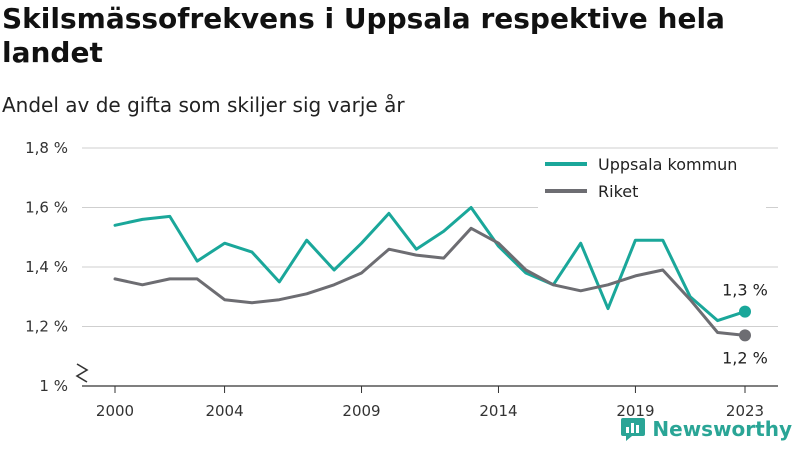  Describe the element at coordinates (745, 324) in the screenshot. I see `end-labels: 1,3 % 1,2 %` at that location.